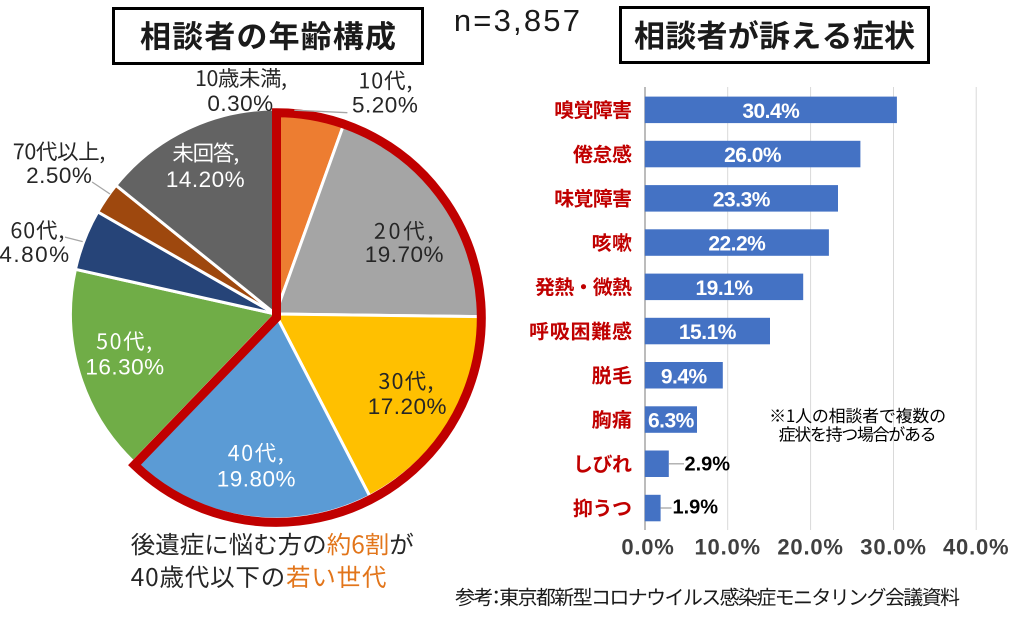  I want to click on svg-text: 2.50%, so click(59, 175).